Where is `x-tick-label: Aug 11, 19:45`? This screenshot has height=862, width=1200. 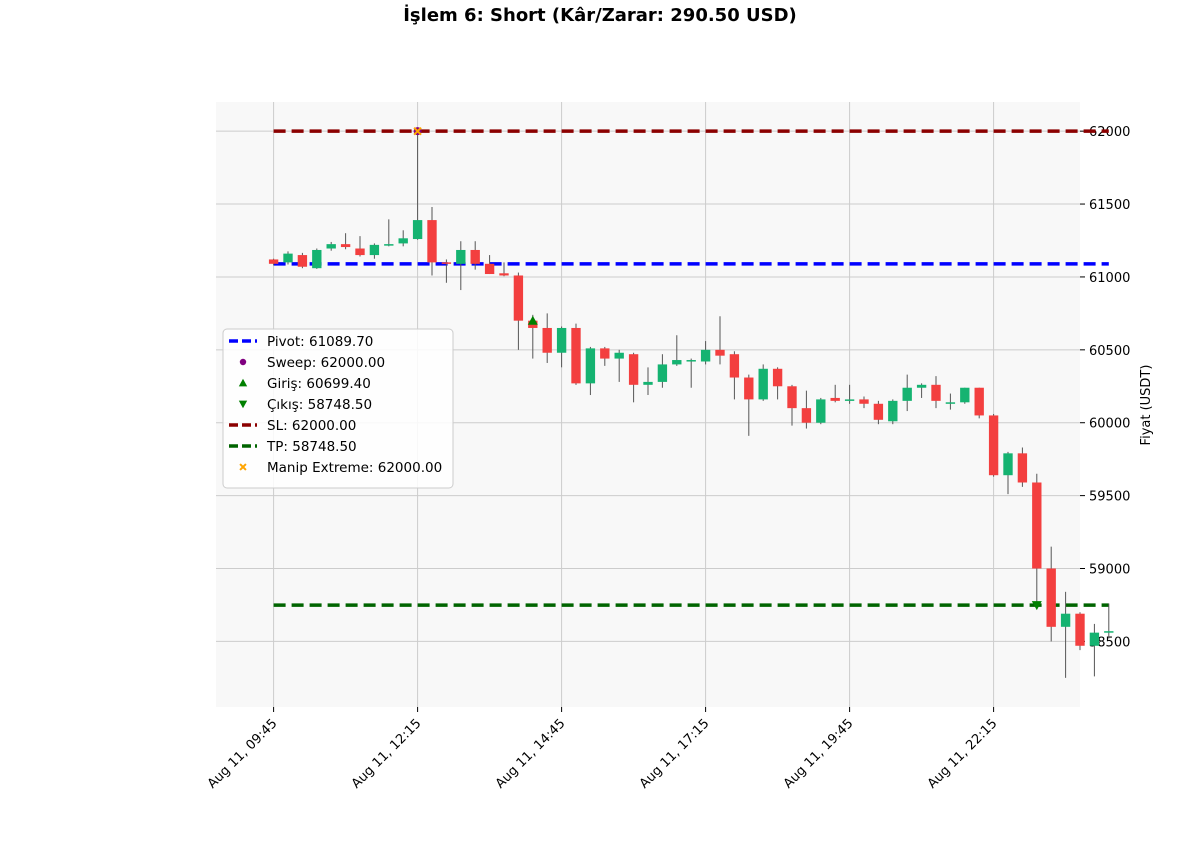 x-tick-label: Aug 11, 19:45 is located at coordinates (819, 754).